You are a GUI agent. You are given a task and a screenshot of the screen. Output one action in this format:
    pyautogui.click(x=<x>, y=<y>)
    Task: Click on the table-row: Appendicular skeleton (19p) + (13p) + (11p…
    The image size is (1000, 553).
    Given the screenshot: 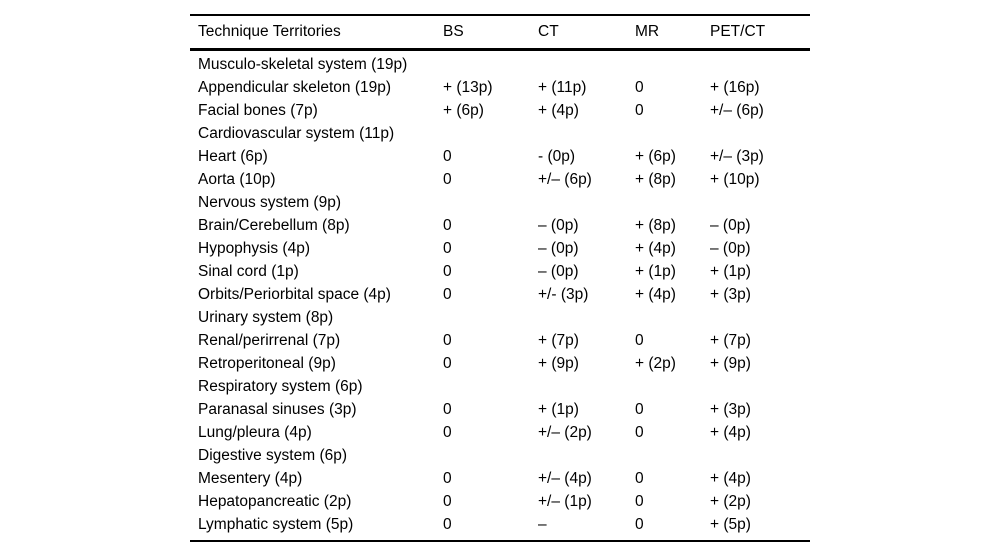 What is the action you would take?
    pyautogui.click(x=500, y=87)
    